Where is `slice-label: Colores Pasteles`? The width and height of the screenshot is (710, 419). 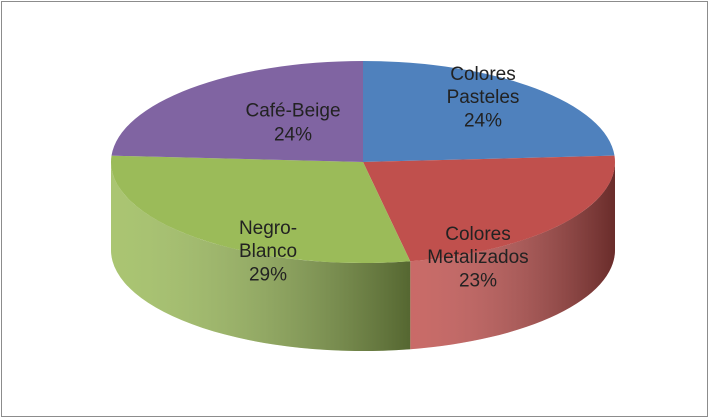
slice-label: Colores Pasteles is located at coordinates (483, 85).